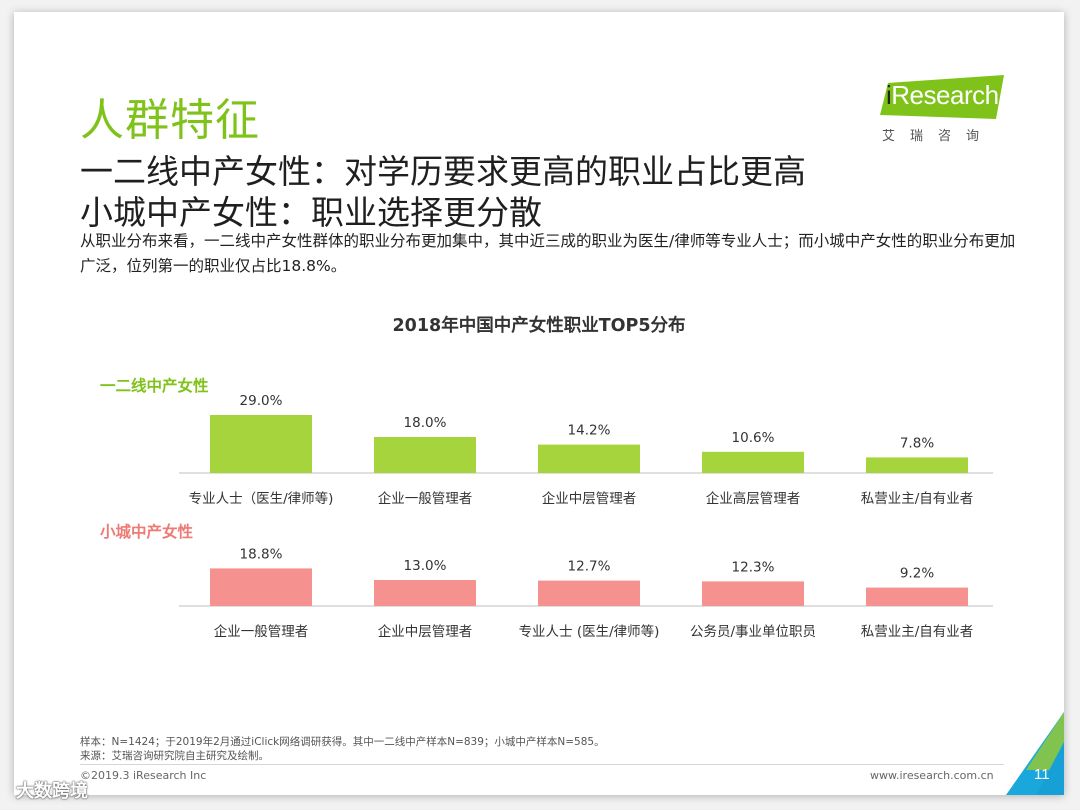  Describe the element at coordinates (889, 95) in the screenshot. I see `logo-prefix: i` at that location.